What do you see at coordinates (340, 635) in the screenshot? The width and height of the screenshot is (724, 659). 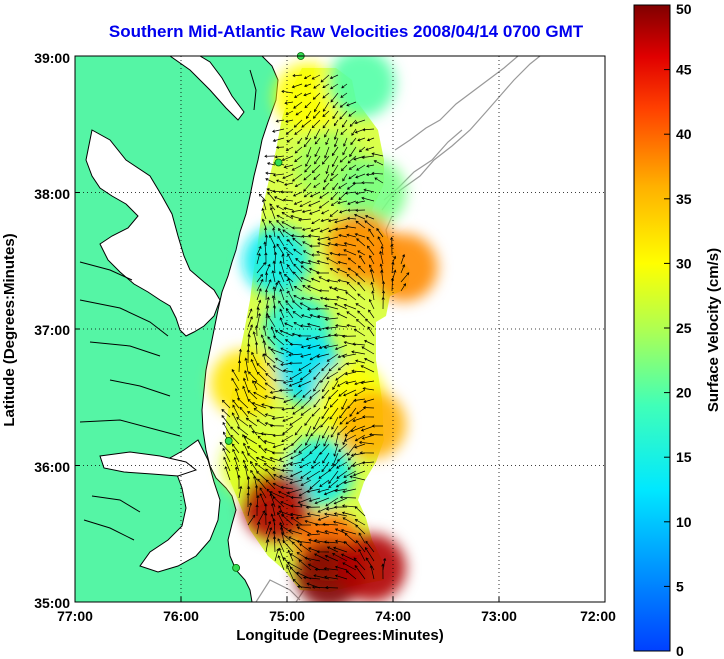 I see `x-axis-label: Longitude (Degrees:Minutes)` at bounding box center [340, 635].